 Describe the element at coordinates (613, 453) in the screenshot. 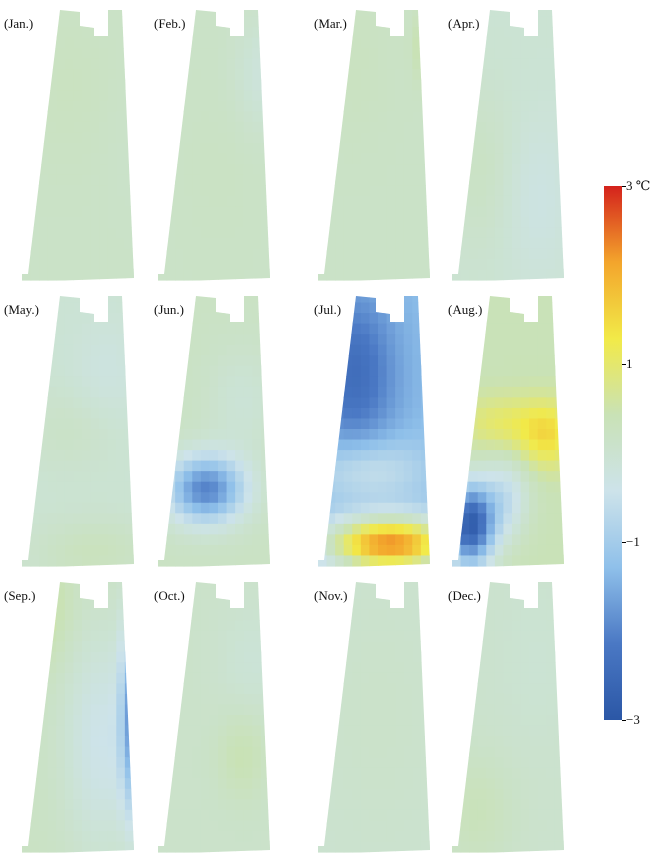

I see `colorbar-gradient` at that location.